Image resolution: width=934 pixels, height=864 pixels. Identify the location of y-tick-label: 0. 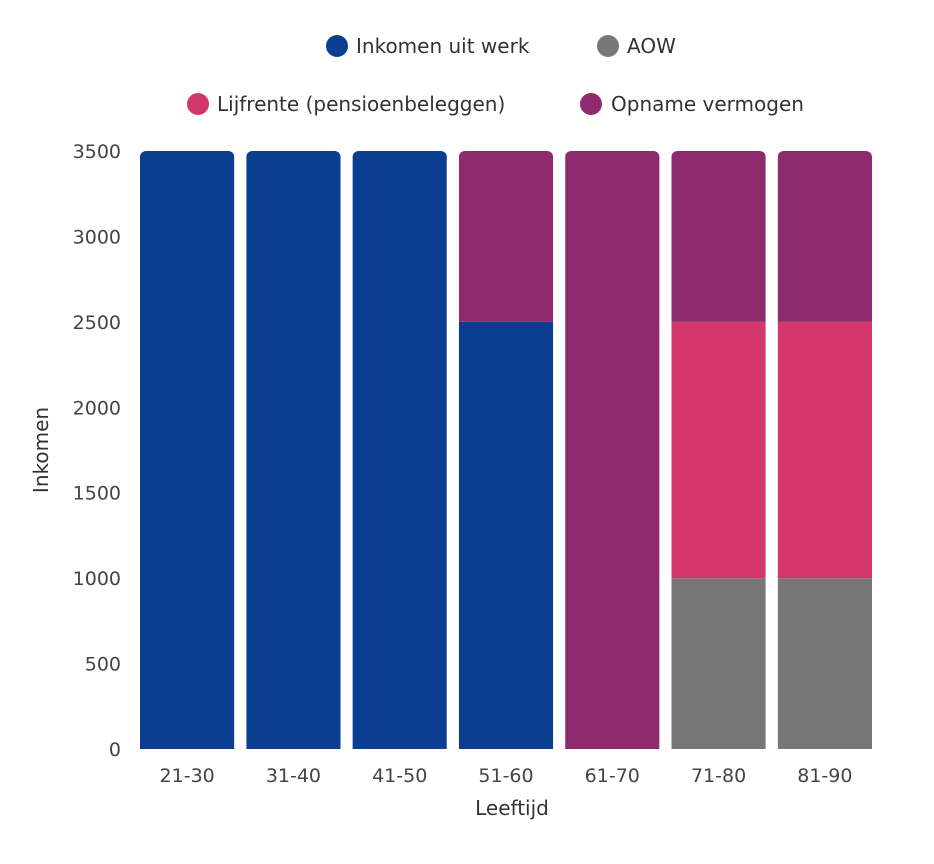
(115, 750).